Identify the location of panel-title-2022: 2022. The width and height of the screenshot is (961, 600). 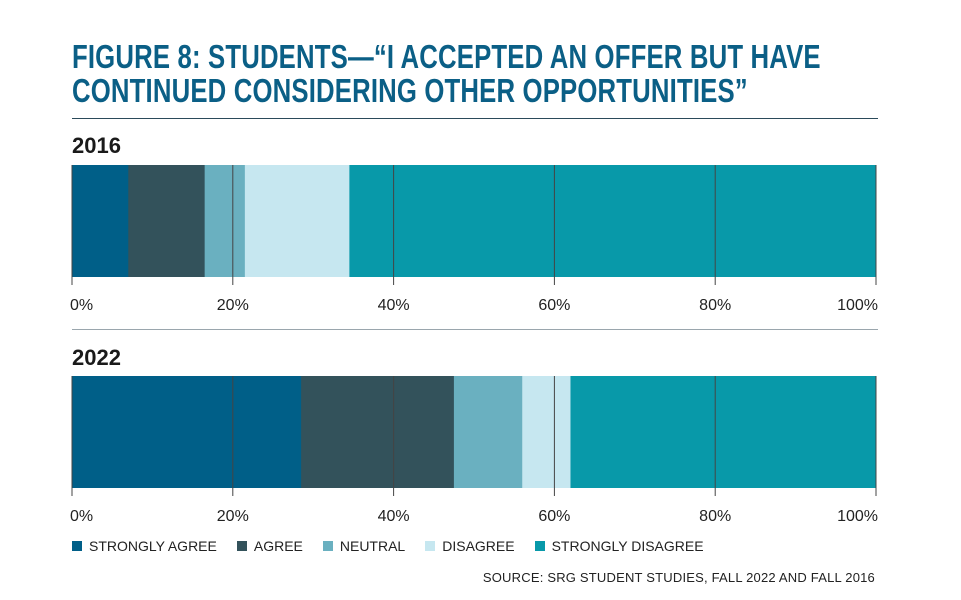
(96, 357).